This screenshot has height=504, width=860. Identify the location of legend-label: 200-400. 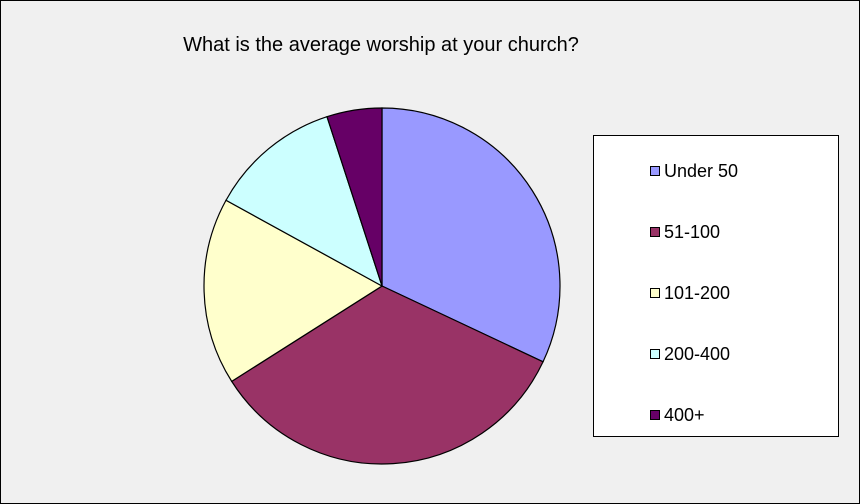
(697, 353).